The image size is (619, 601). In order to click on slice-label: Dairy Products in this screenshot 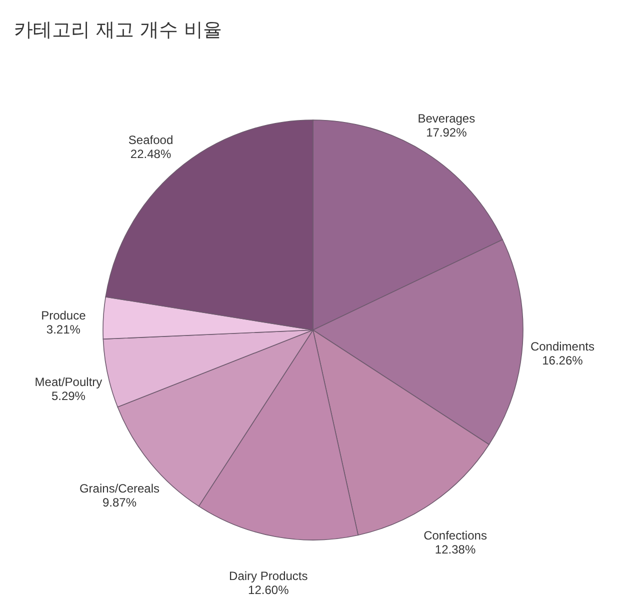, I will do `click(268, 575)`.